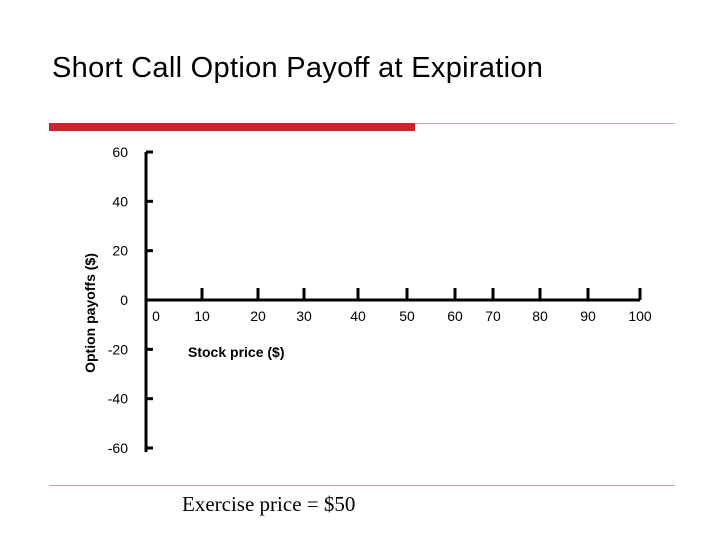 The height and width of the screenshot is (540, 720). What do you see at coordinates (124, 300) in the screenshot?
I see `y-tick-label: 0` at bounding box center [124, 300].